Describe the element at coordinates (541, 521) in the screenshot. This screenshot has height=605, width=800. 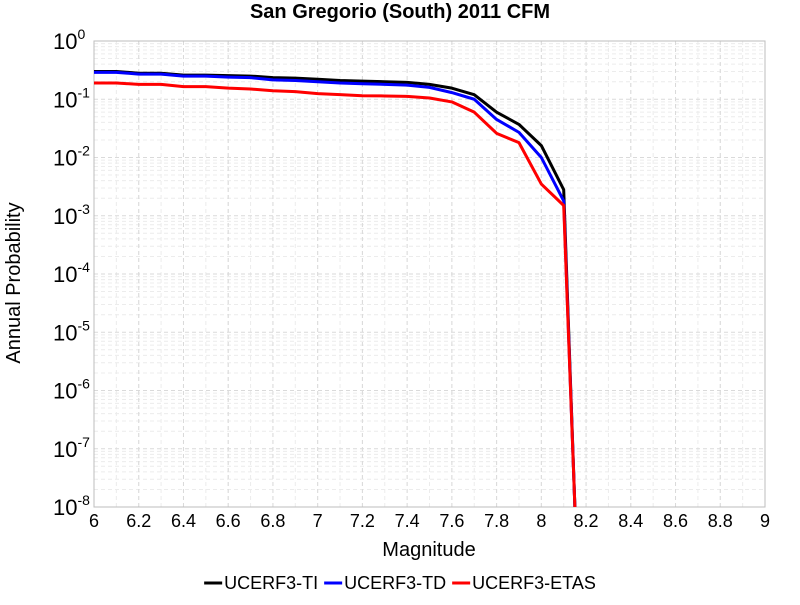
I see `x-tick-label: 8` at that location.